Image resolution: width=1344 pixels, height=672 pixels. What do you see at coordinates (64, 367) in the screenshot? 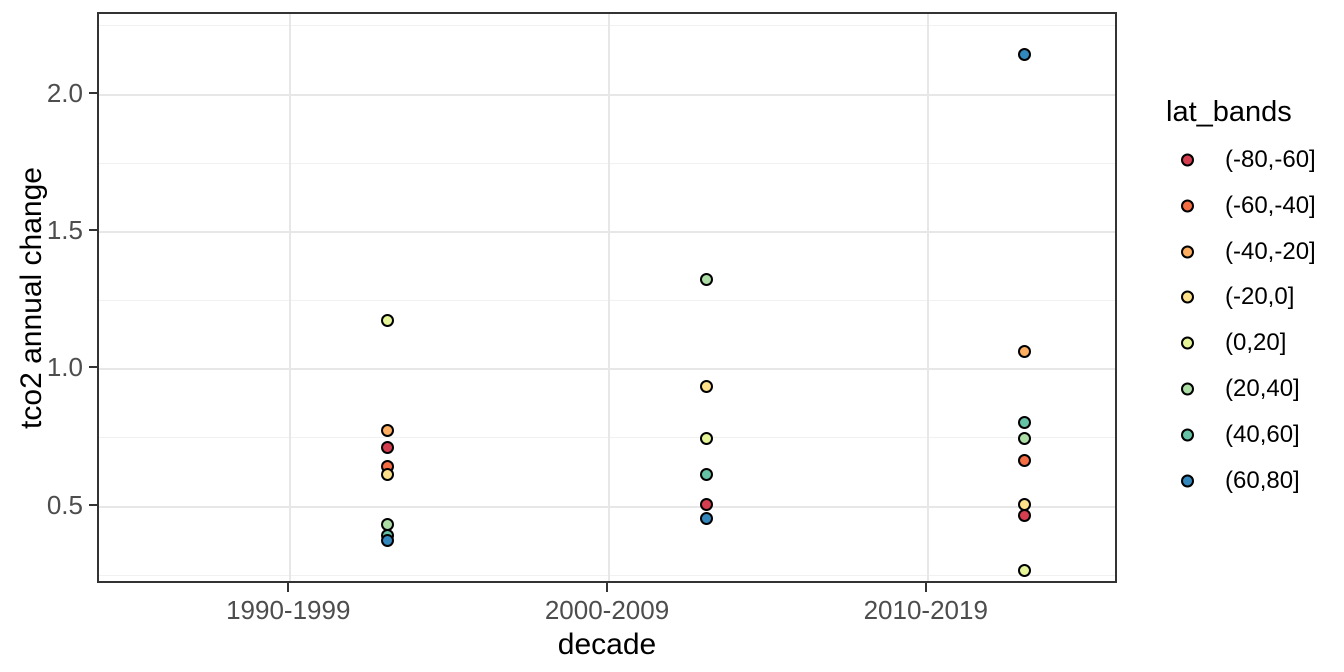
I see `y-tick-label: 1.0` at bounding box center [64, 367].